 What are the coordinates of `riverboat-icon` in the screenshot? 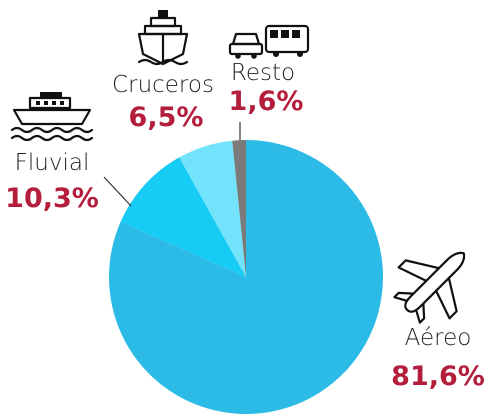 It's located at (52, 117).